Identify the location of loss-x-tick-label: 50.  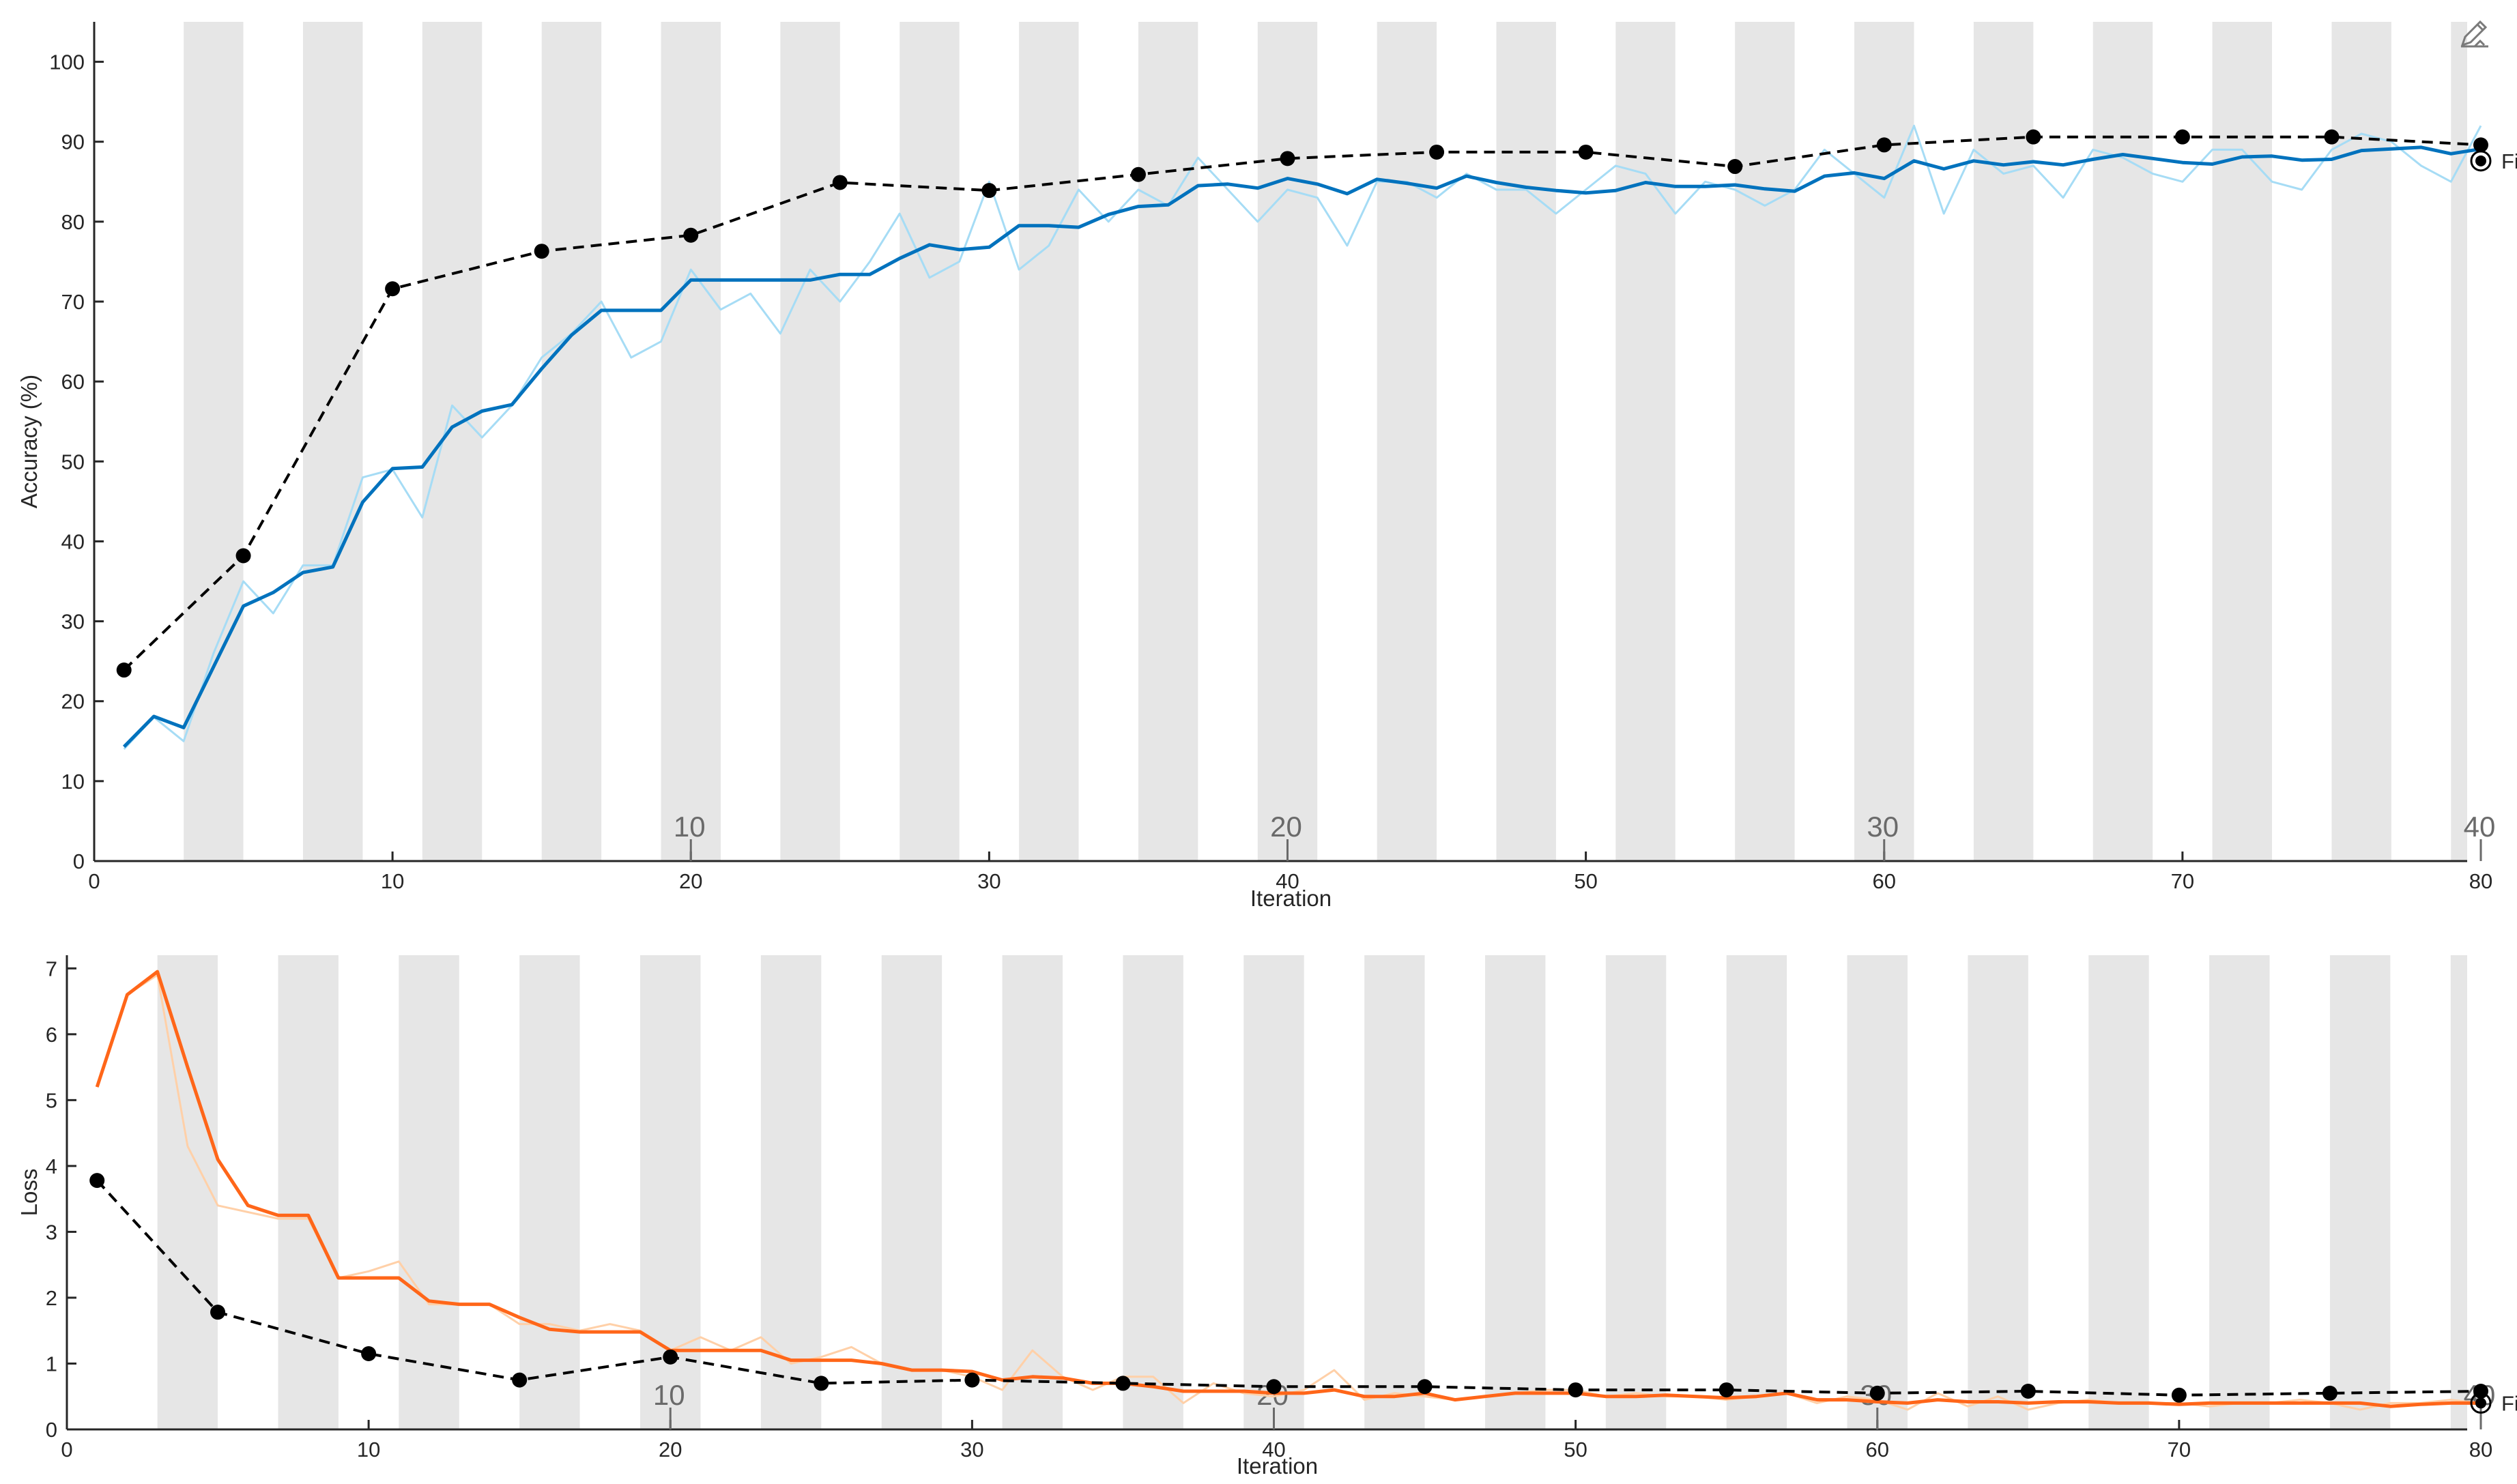
(1575, 1449).